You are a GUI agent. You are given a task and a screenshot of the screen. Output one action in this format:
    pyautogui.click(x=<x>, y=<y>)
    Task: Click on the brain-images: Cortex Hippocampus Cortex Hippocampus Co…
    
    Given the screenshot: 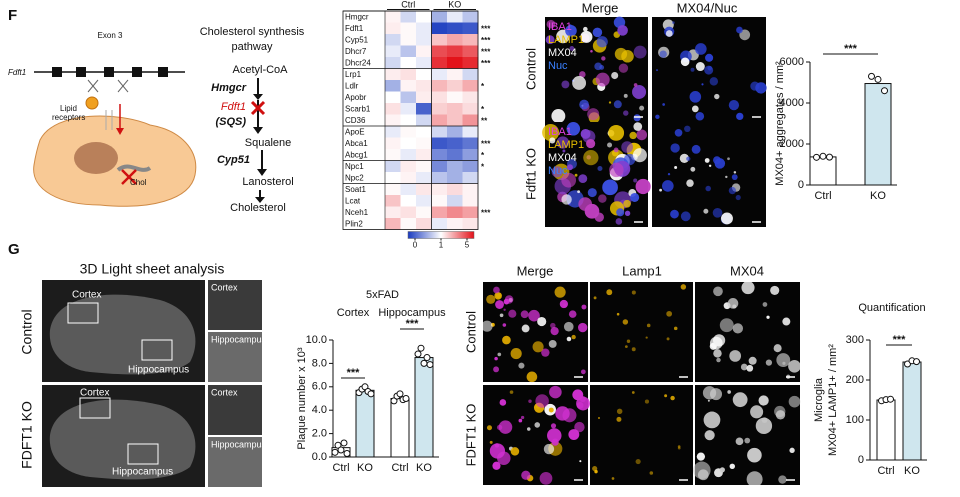 What is the action you would take?
    pyautogui.click(x=154, y=383)
    